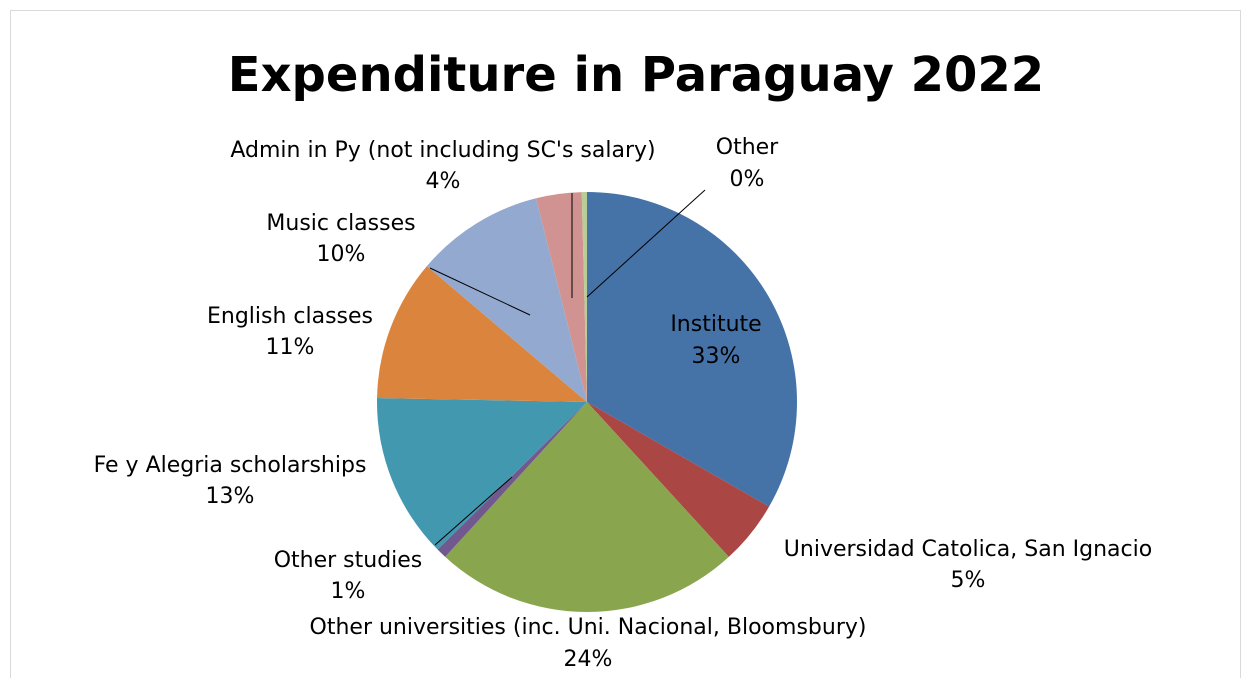  I want to click on slice-label: Other, so click(747, 147).